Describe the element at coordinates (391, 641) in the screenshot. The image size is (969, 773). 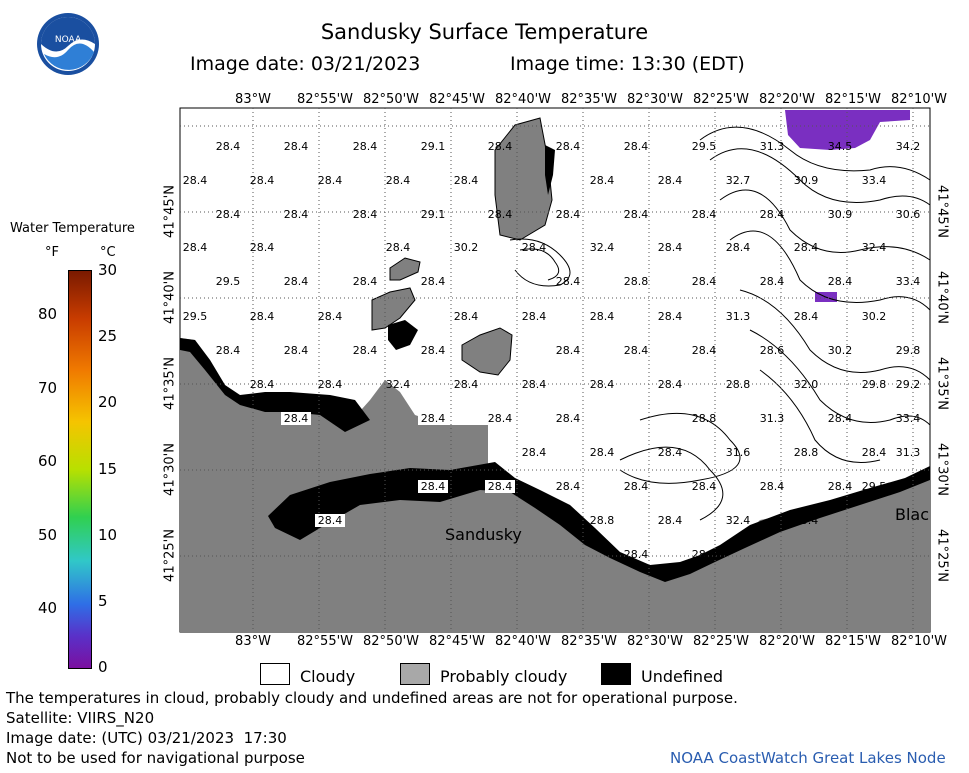
I see `lon-label: 82°50'W` at that location.